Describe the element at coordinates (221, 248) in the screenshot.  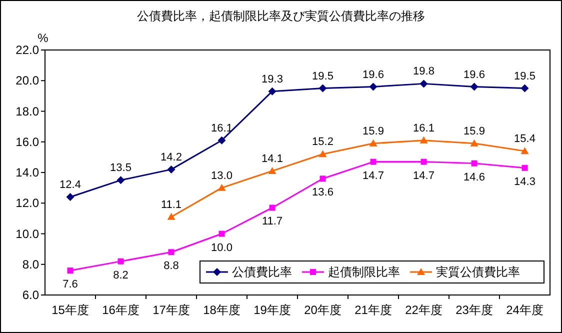
I see `data-label: 10.0` at that location.